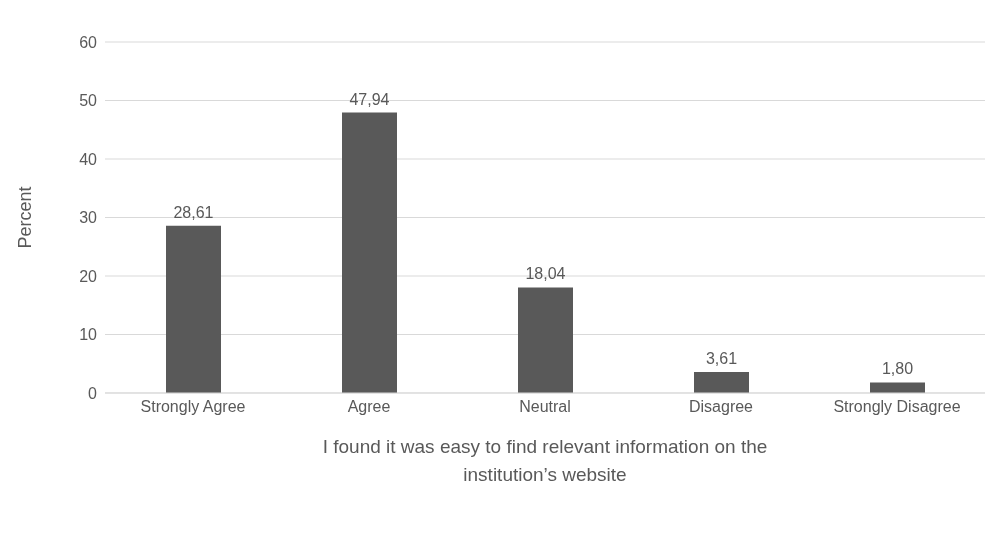 This screenshot has height=533, width=1003. I want to click on y-tick-label: 20, so click(88, 276).